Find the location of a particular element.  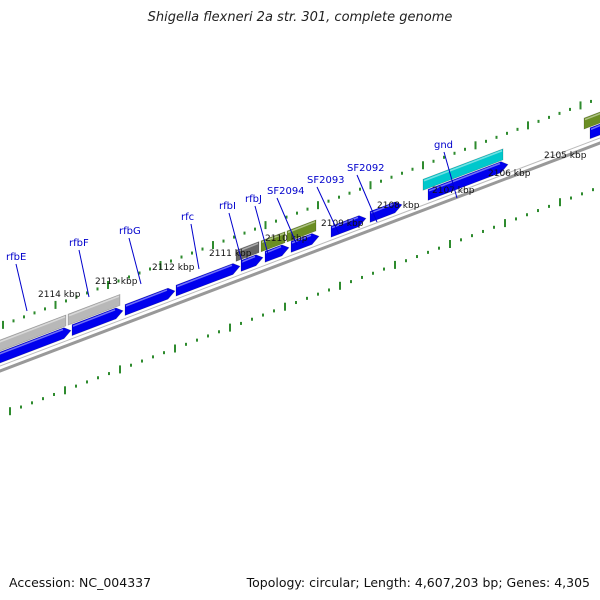

gene-SF2094-block is located at coordinates (301, 231).